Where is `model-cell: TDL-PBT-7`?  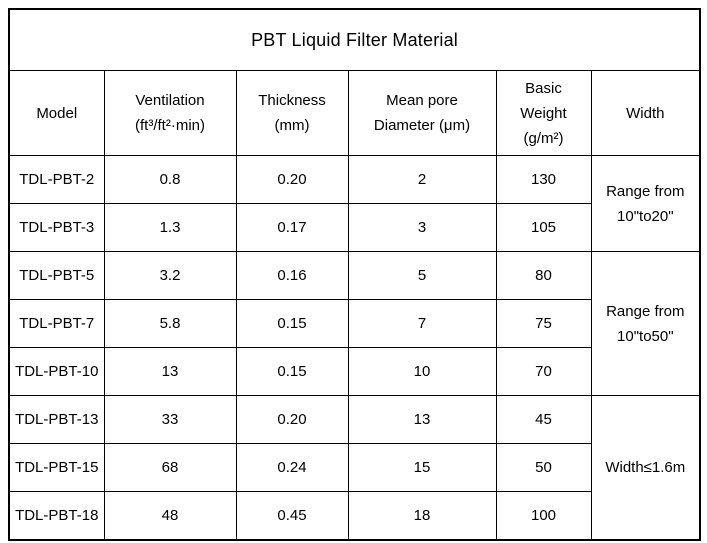 model-cell: TDL-PBT-7 is located at coordinates (56, 323).